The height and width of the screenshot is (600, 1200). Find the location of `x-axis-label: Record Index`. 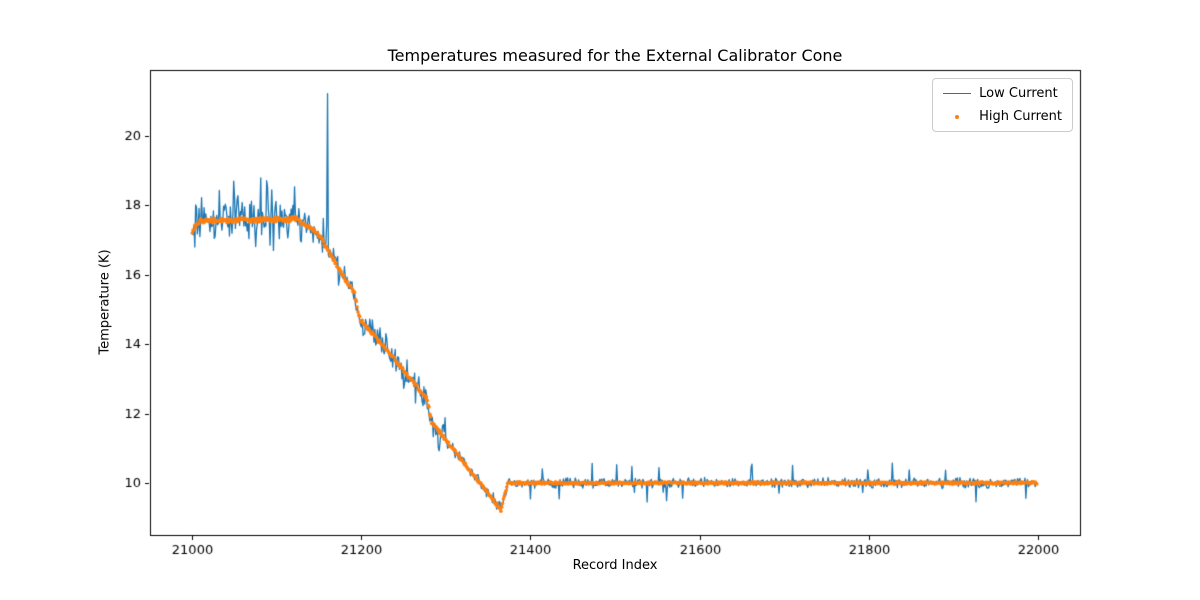

x-axis-label: Record Index is located at coordinates (615, 565).